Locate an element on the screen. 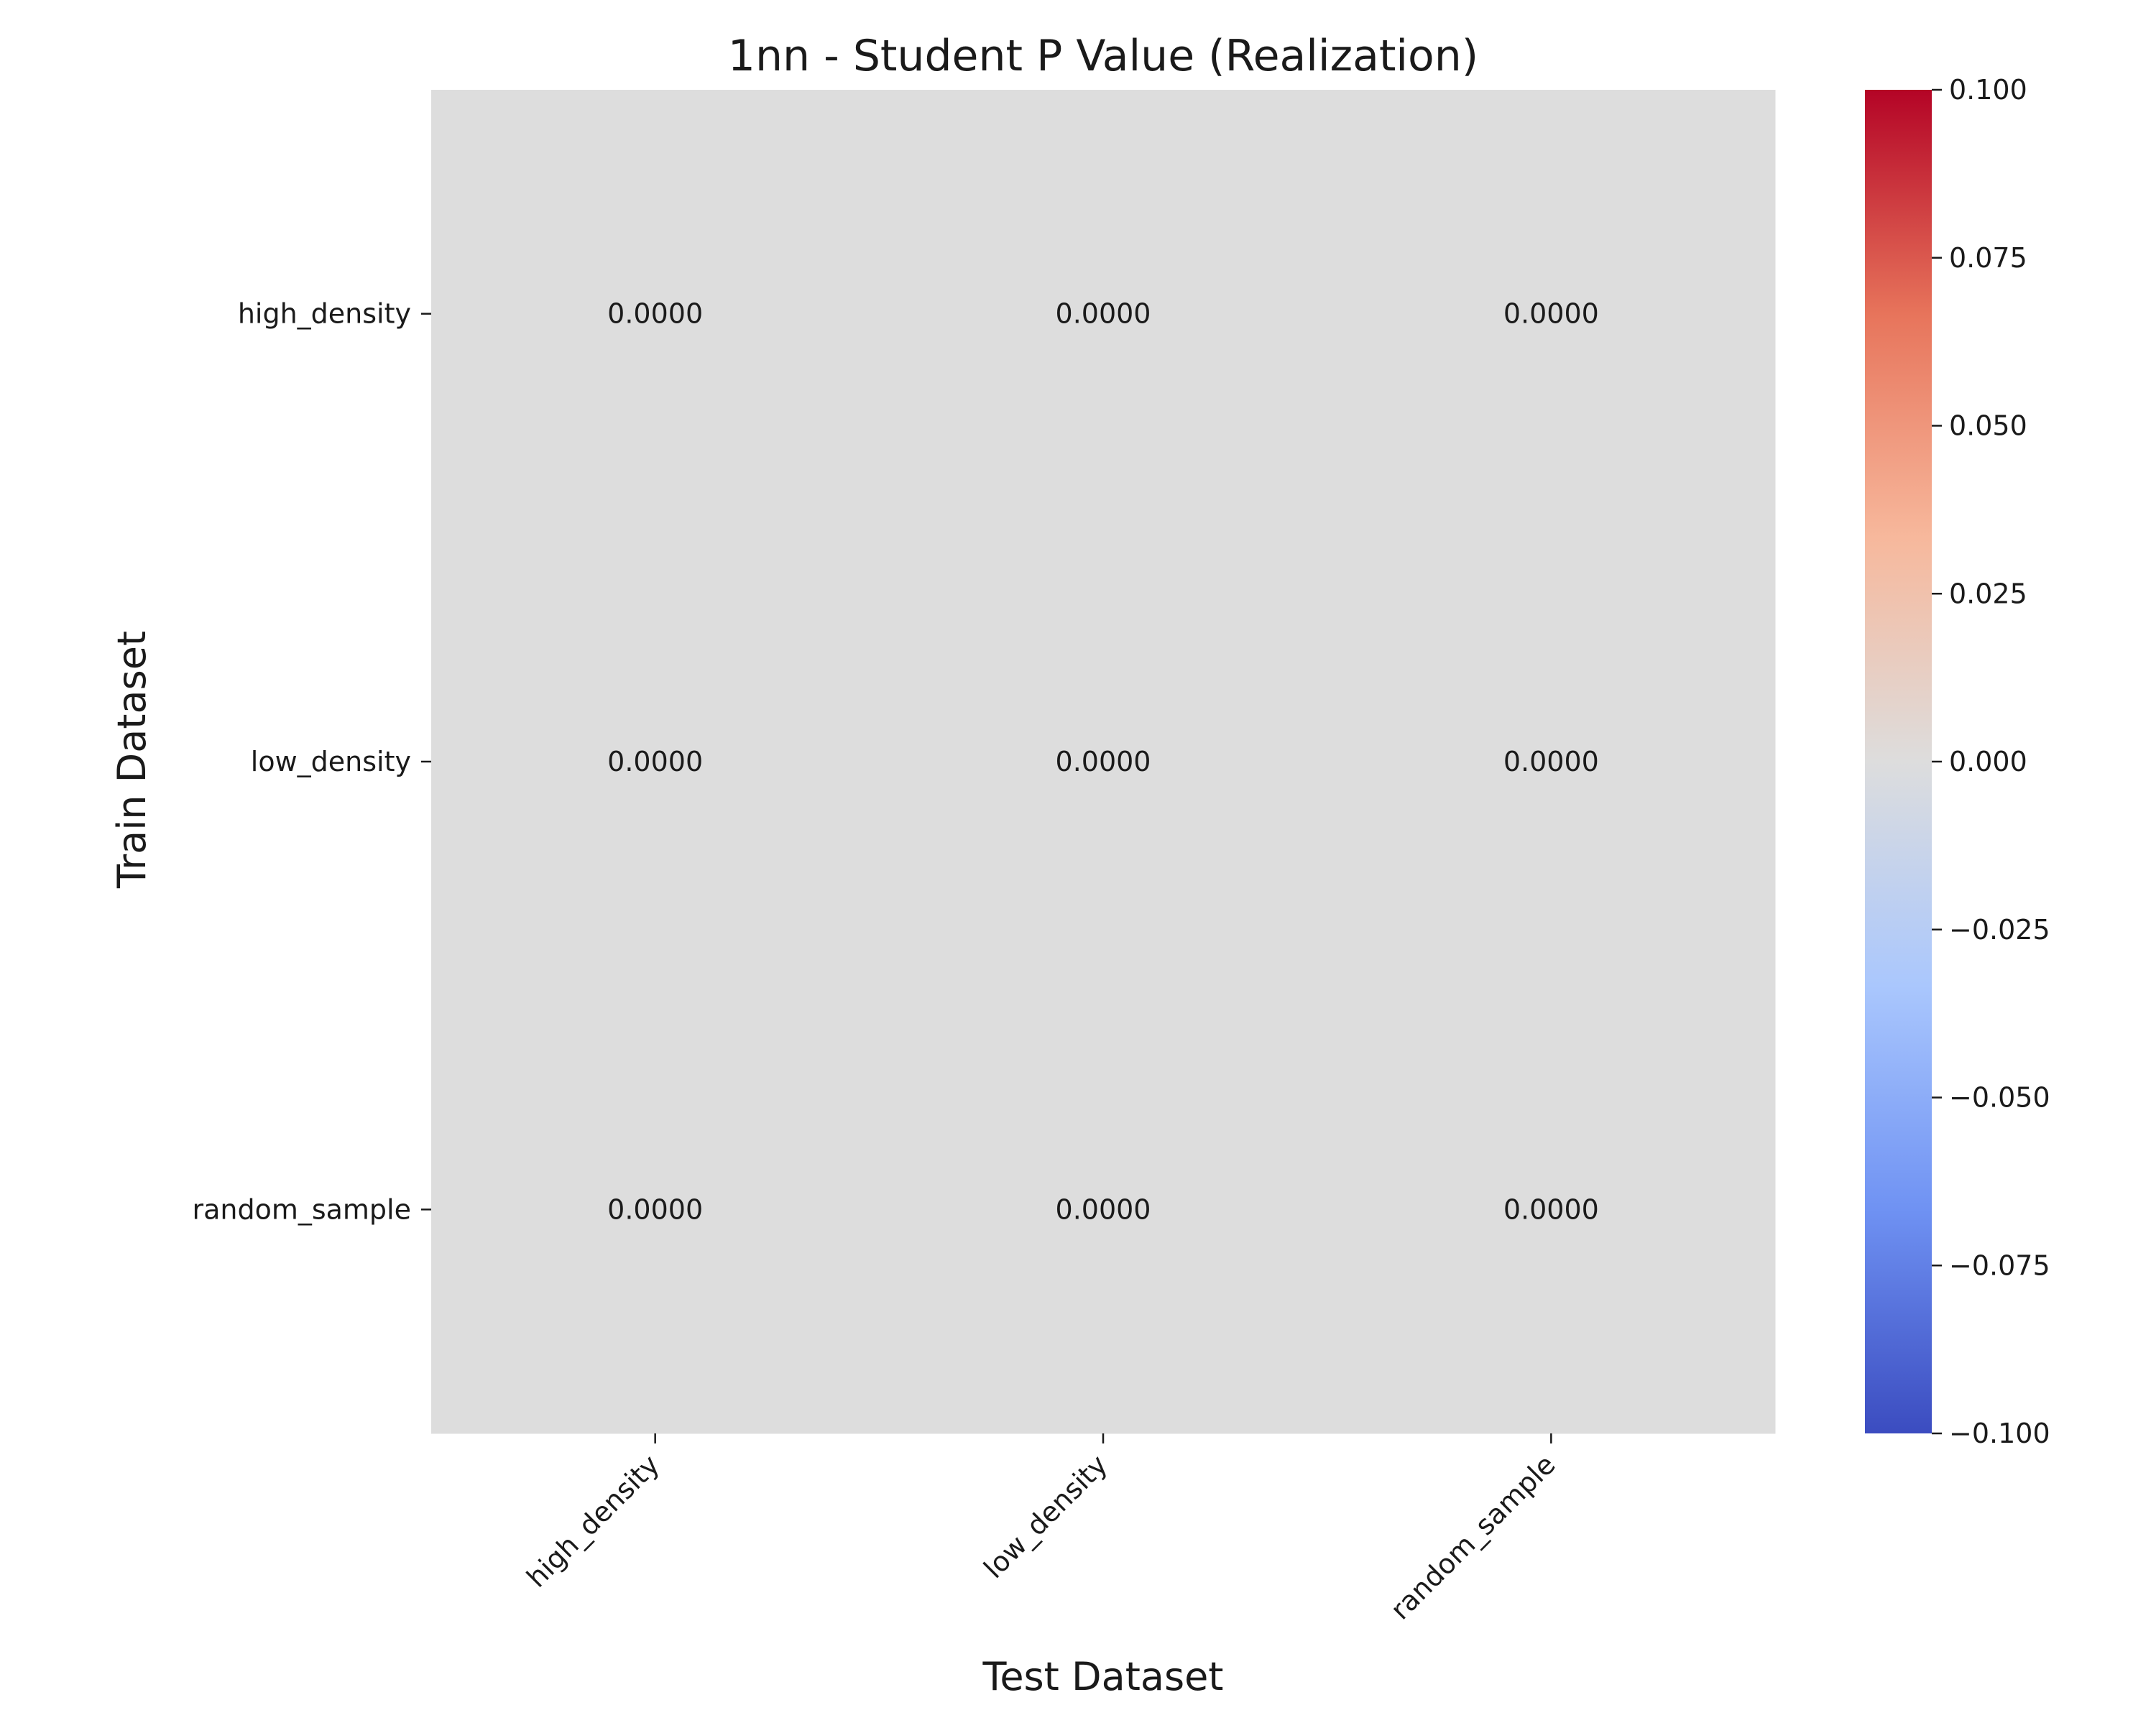 Image resolution: width=2156 pixels, height=1728 pixels. x-tick-label: random_sample is located at coordinates (1472, 1537).